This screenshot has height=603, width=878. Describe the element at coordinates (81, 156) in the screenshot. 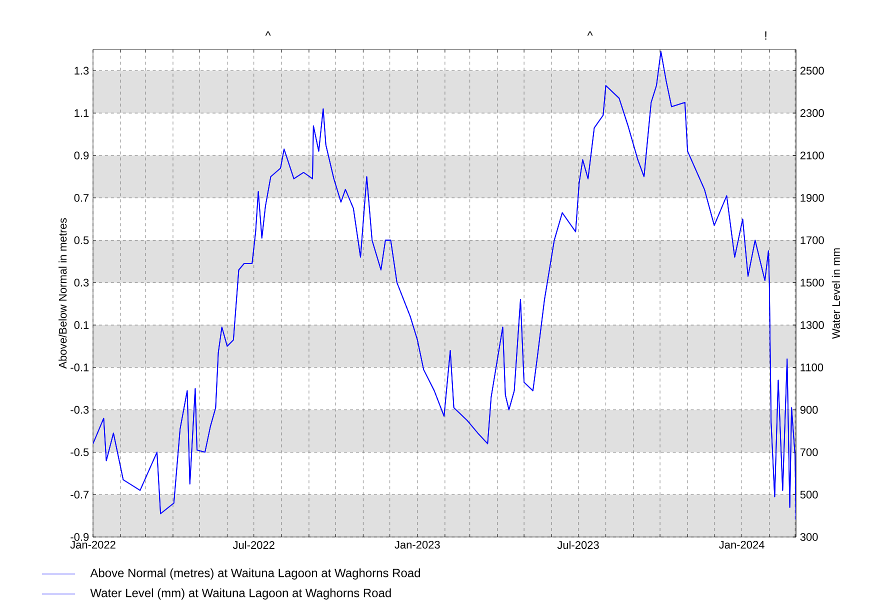

I see `y-tick-label: 0.9` at that location.